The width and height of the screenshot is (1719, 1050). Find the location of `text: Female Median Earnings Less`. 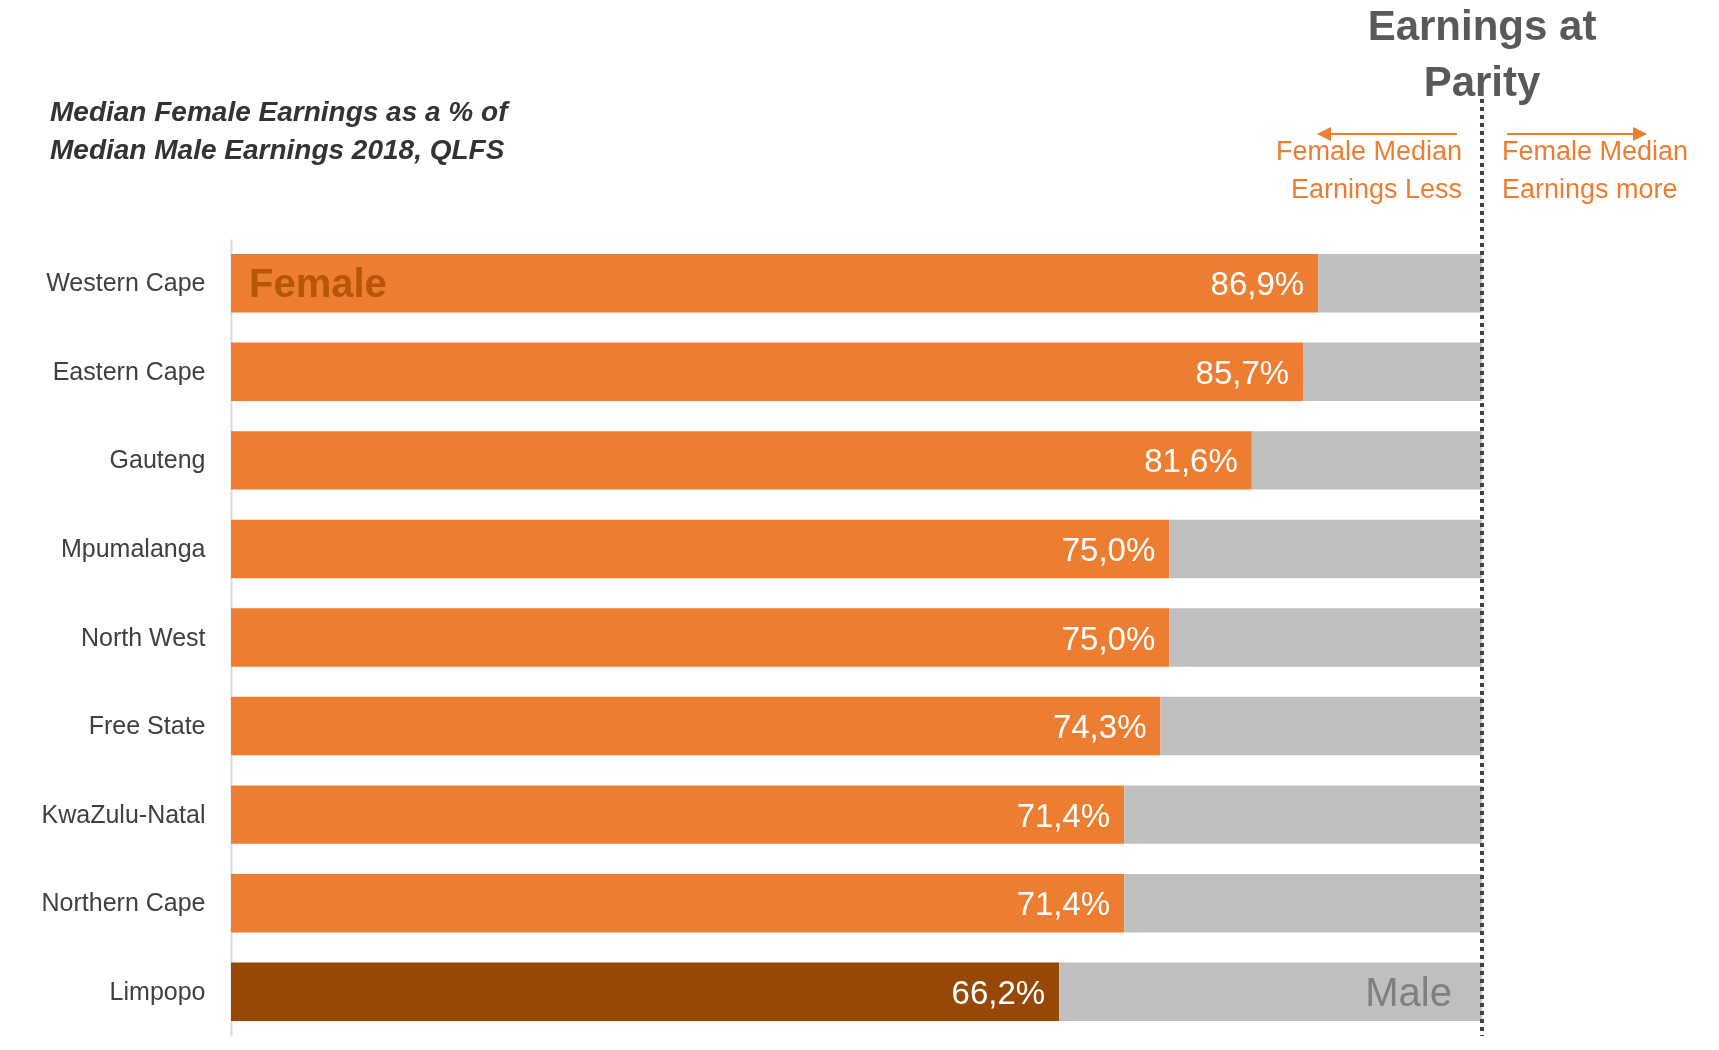

text: Female Median Earnings Less is located at coordinates (1368, 170).